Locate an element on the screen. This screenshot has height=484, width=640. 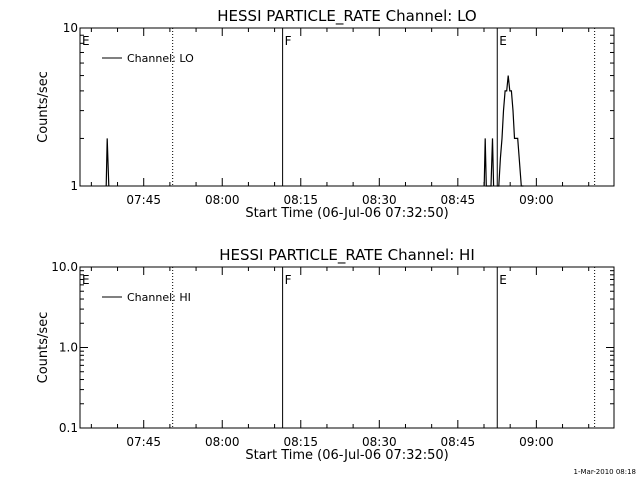
chart-title: HESSI PARTICLE_RATE Channel: HI is located at coordinates (347, 255).